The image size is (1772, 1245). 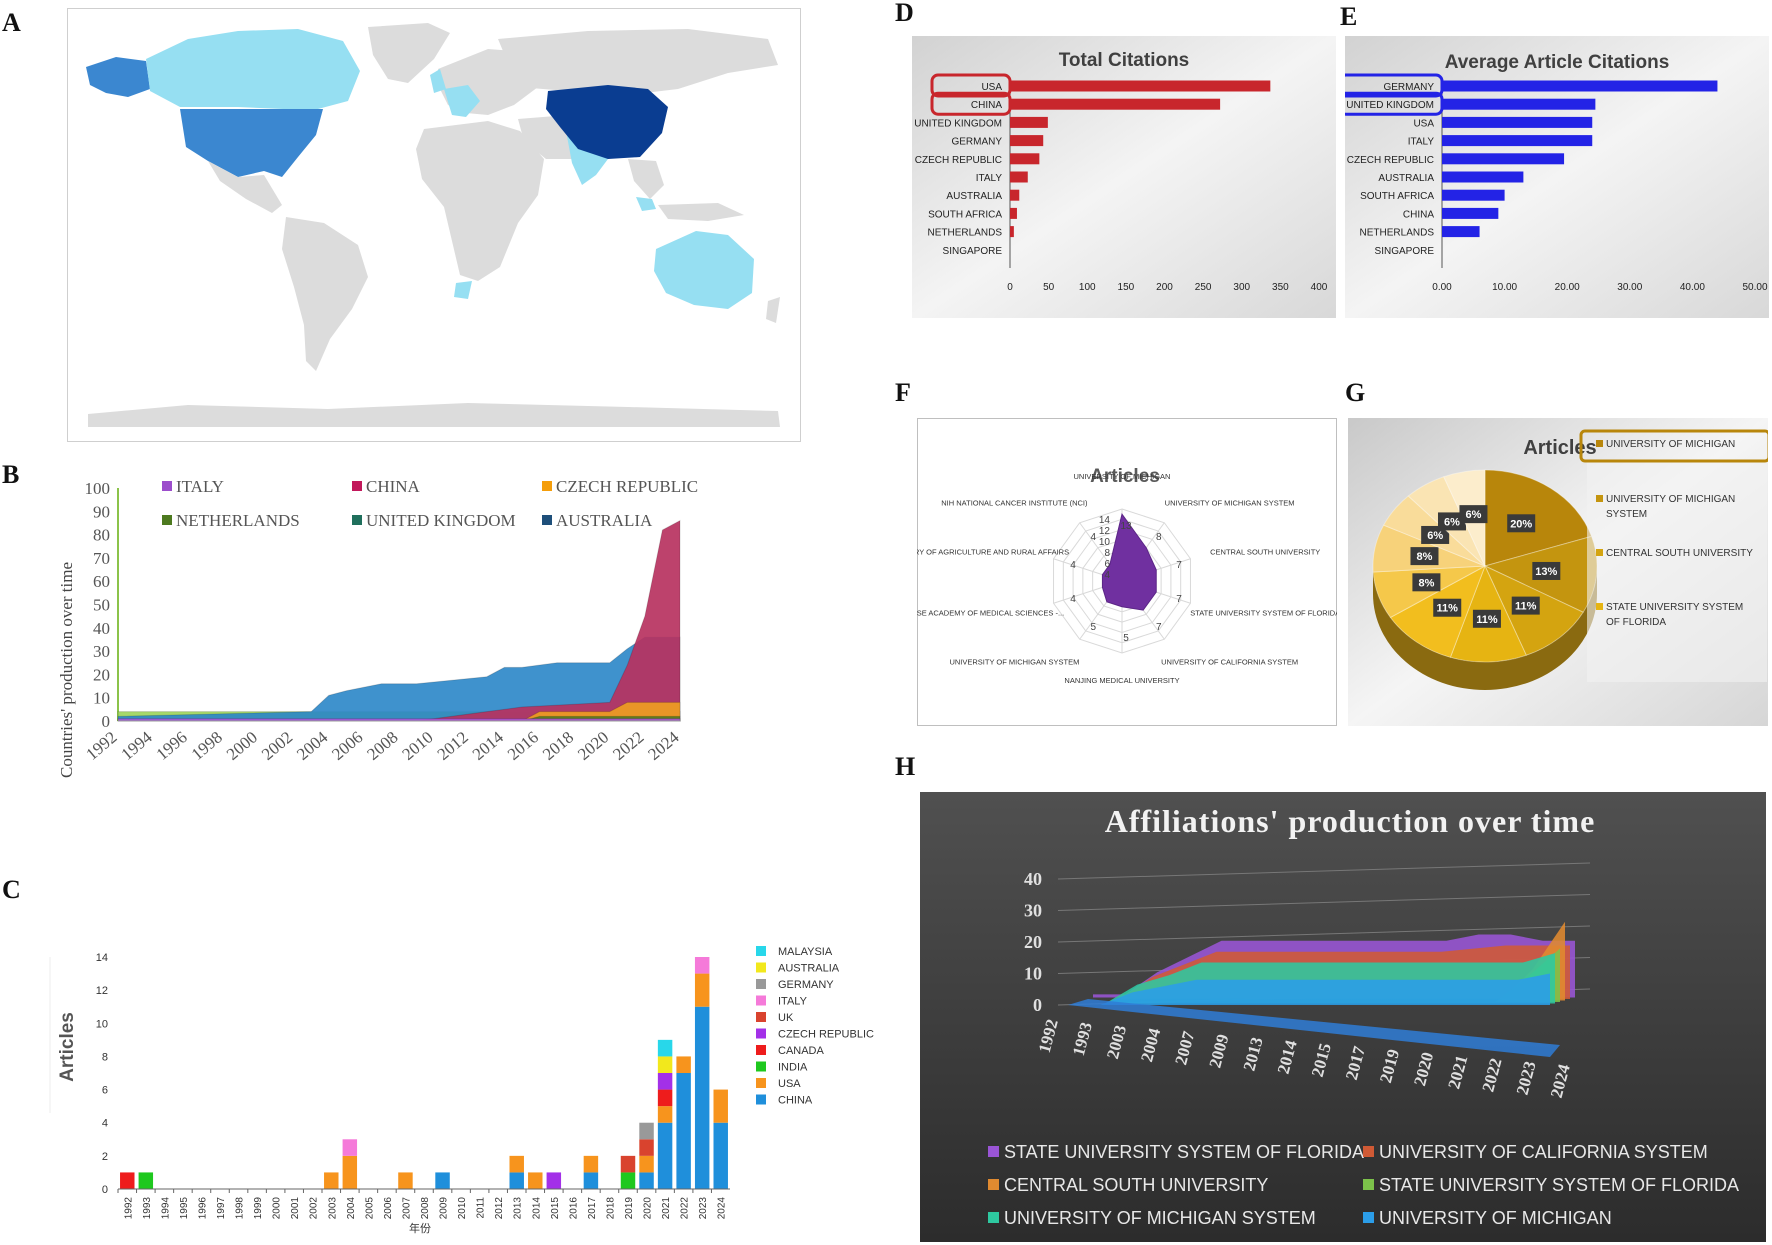 What do you see at coordinates (1093, 537) in the screenshot?
I see `radar-value-9: 4` at bounding box center [1093, 537].